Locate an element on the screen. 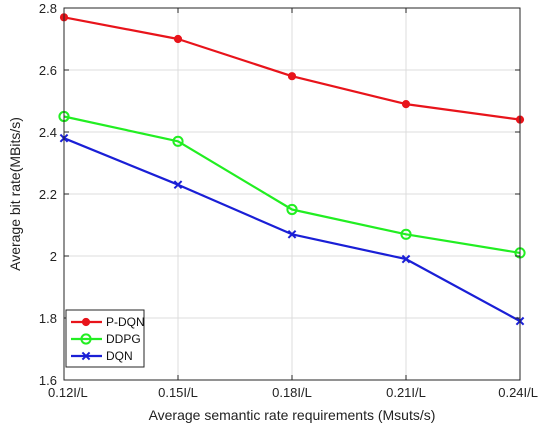 The image size is (550, 432). legend-label: DDPG is located at coordinates (123, 339).